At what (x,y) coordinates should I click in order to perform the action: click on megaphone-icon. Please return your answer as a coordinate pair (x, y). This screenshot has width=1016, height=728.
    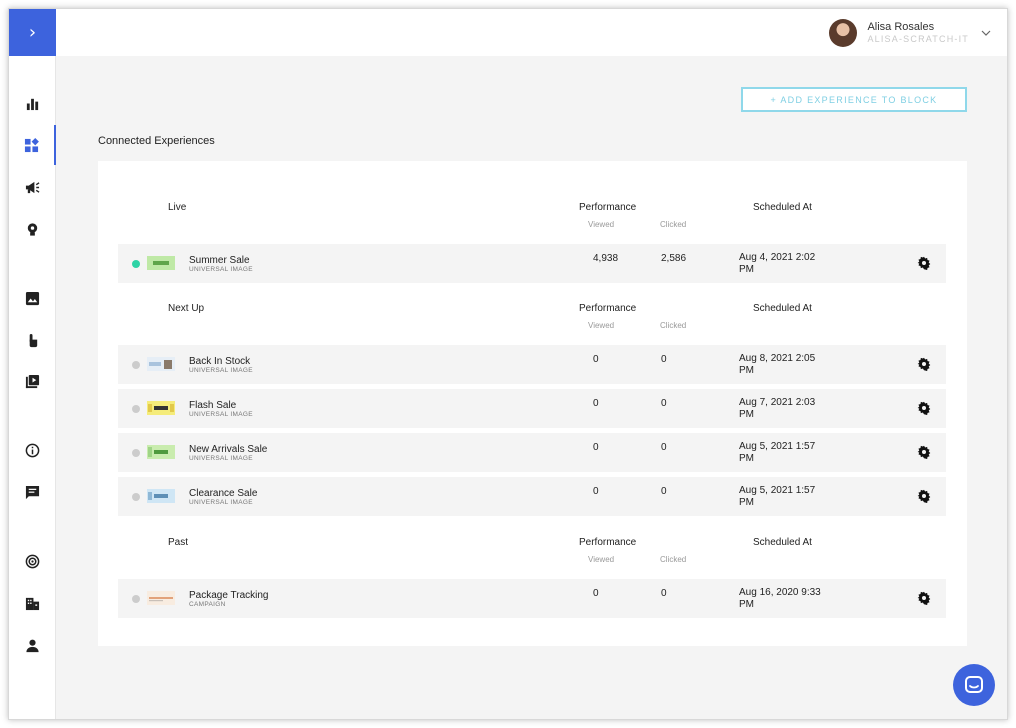
    Looking at the image, I should click on (32, 187).